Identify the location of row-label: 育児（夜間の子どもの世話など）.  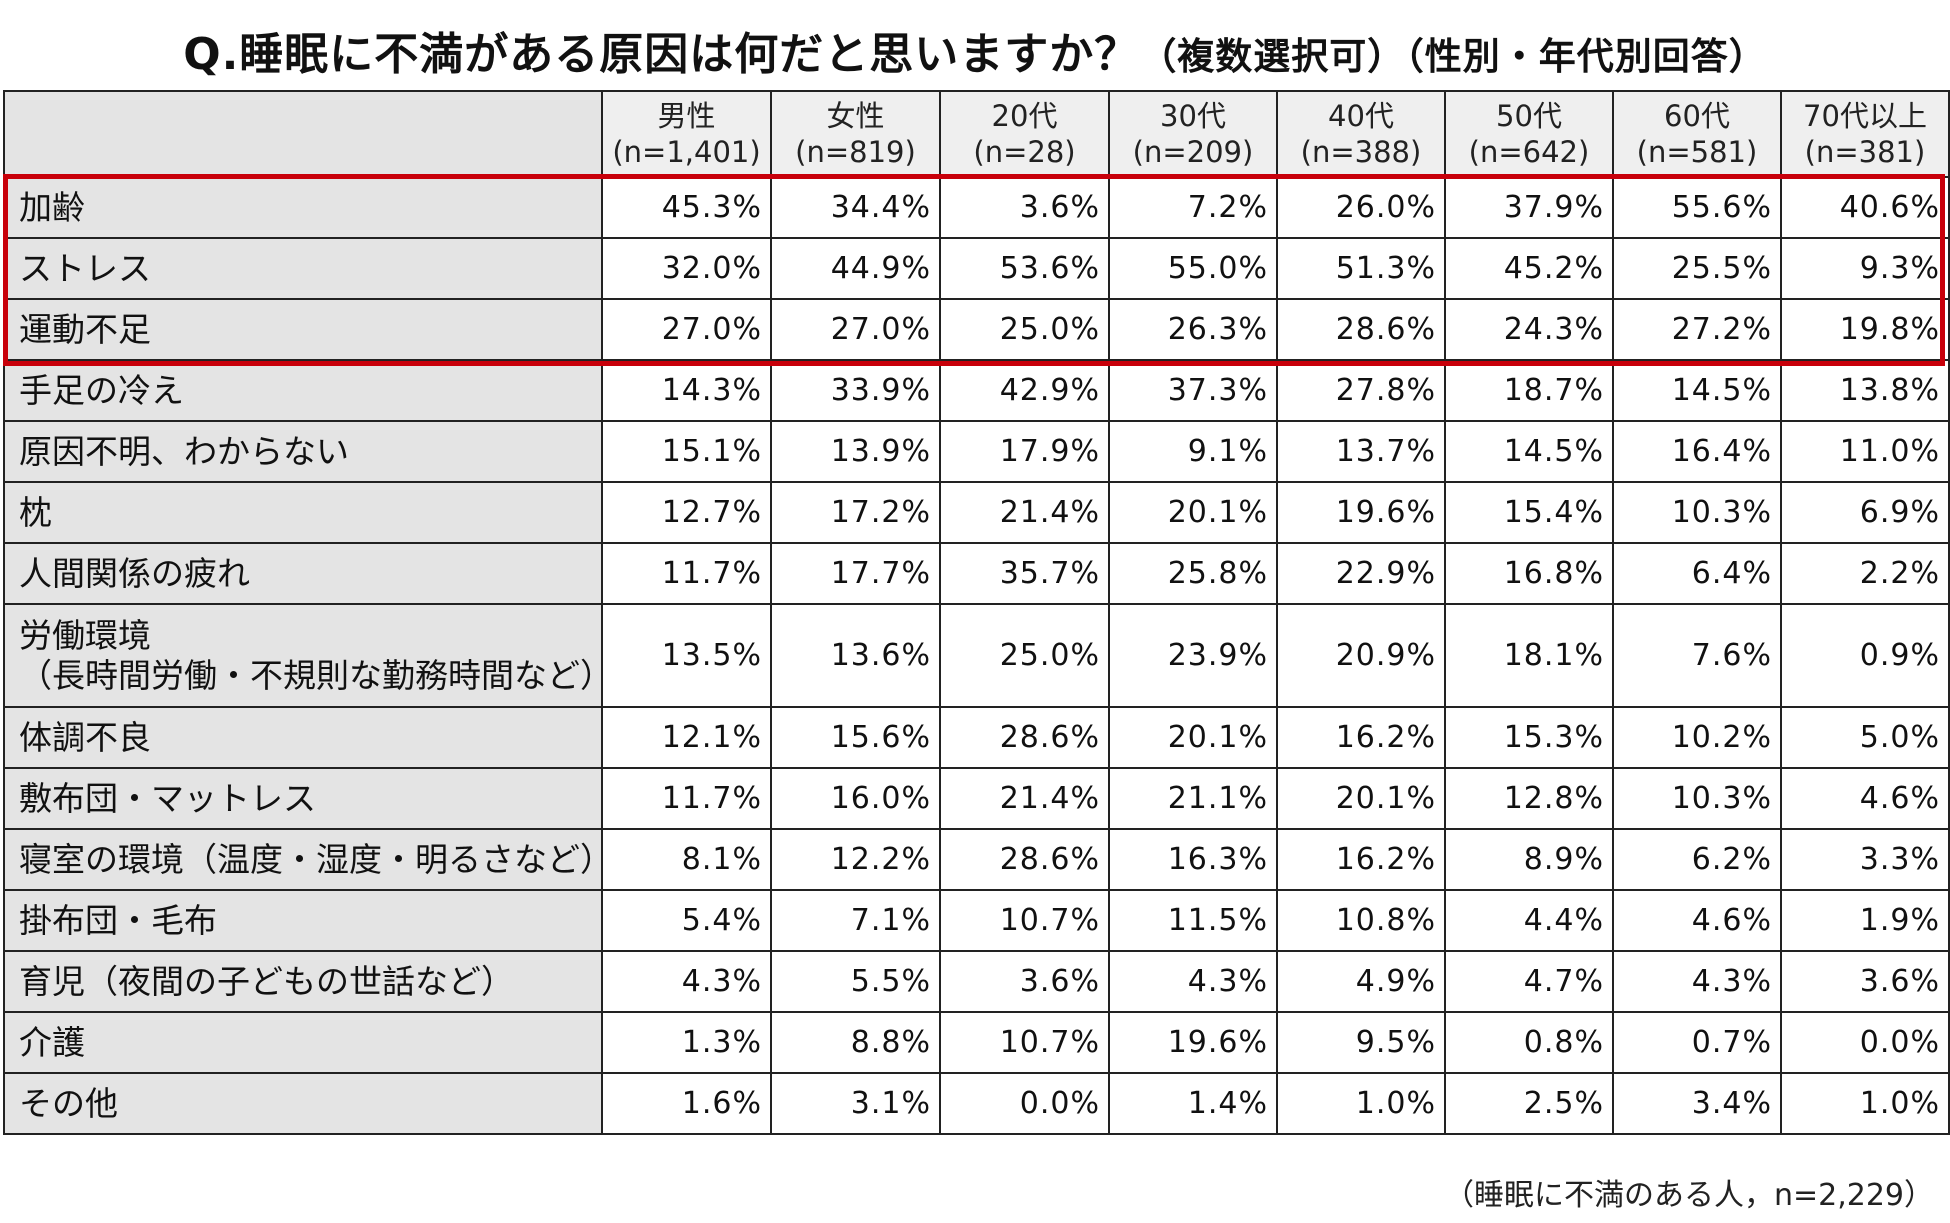
(303, 981).